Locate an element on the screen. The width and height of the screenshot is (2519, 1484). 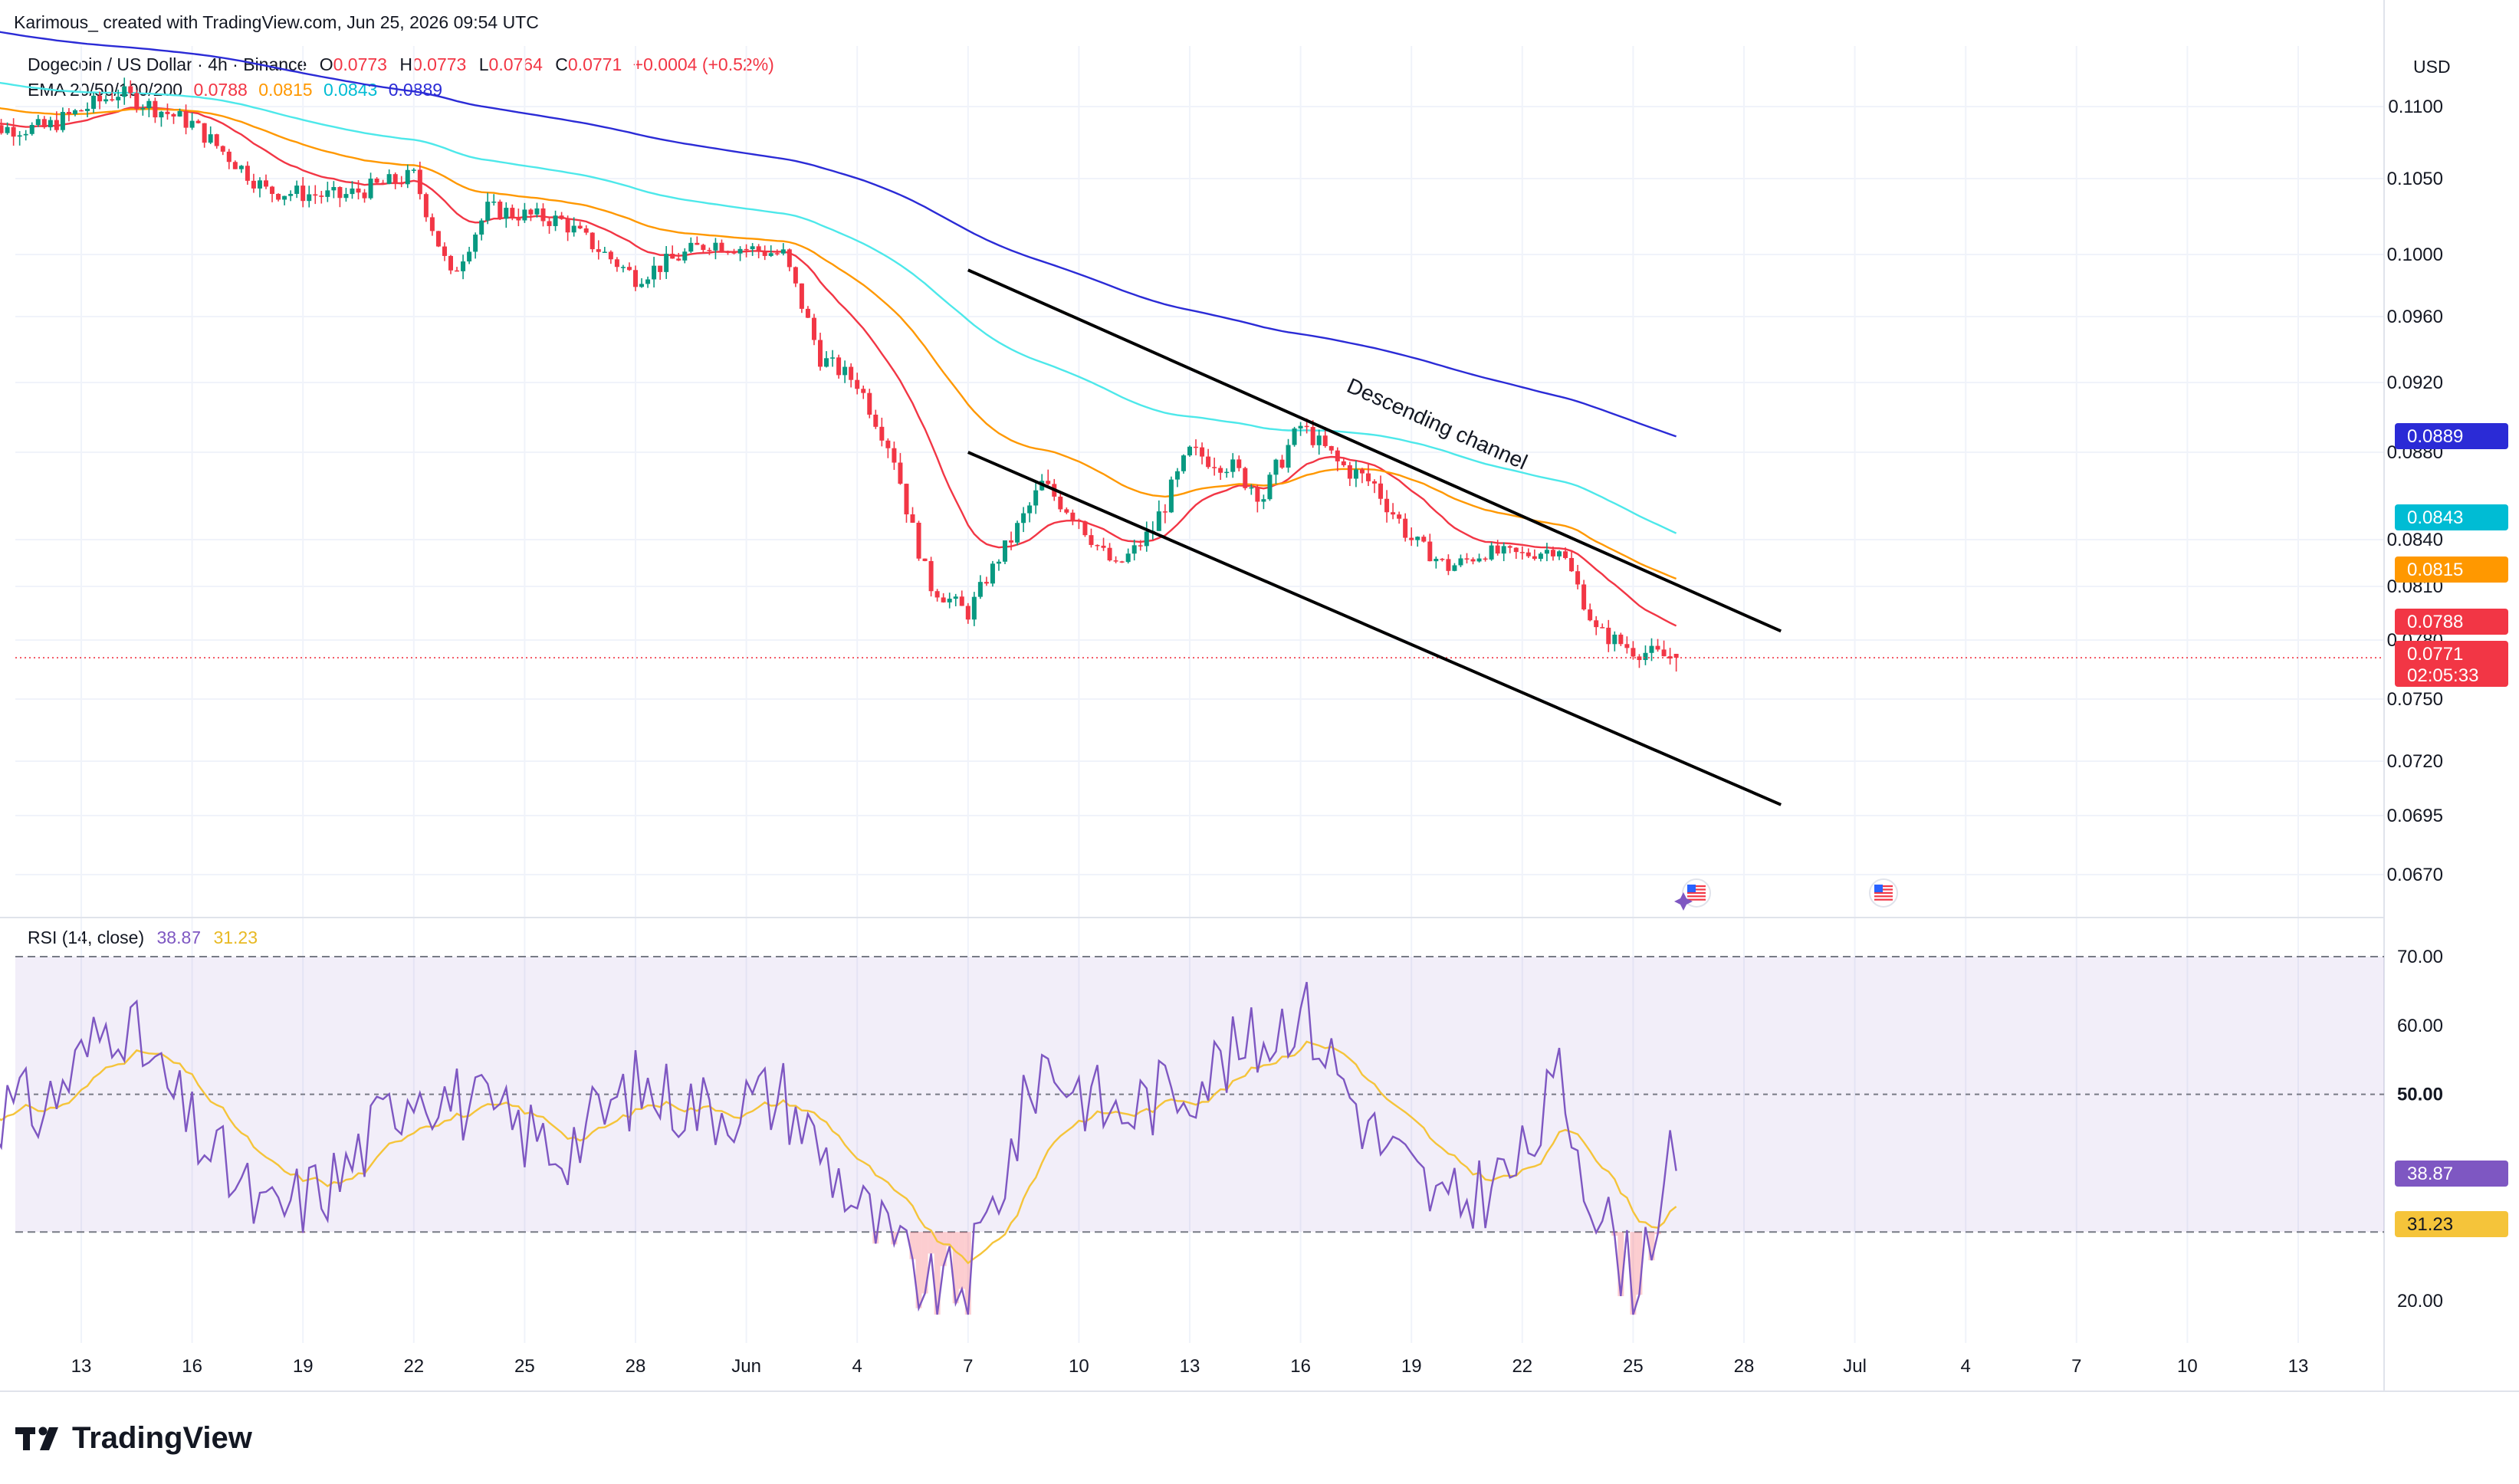
tradingview-logo: TradingView is located at coordinates (133, 1438).